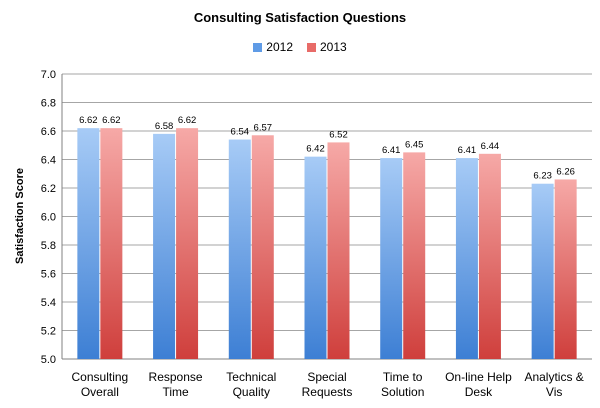  What do you see at coordinates (100, 392) in the screenshot?
I see `x-tick-label: Overall` at bounding box center [100, 392].